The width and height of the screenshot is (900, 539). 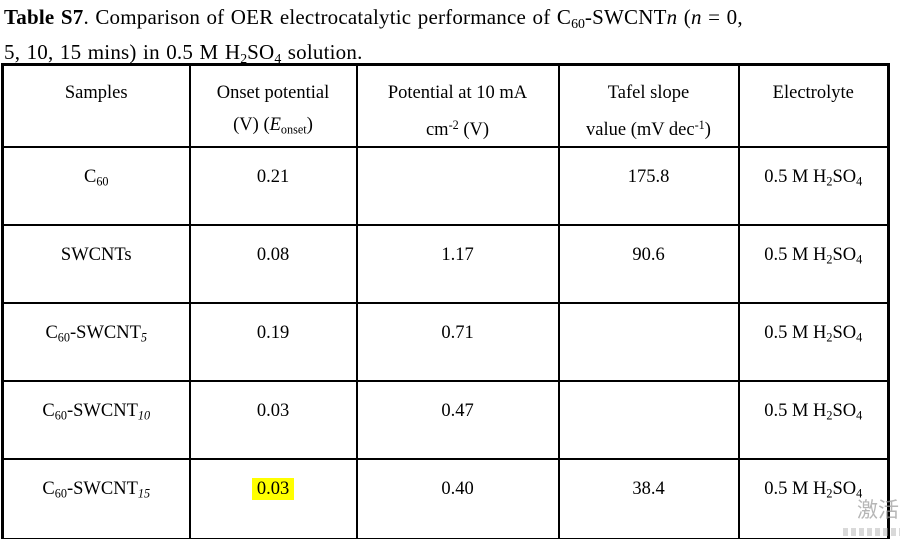 I want to click on text-run-subi: 5, so click(x=144, y=337).